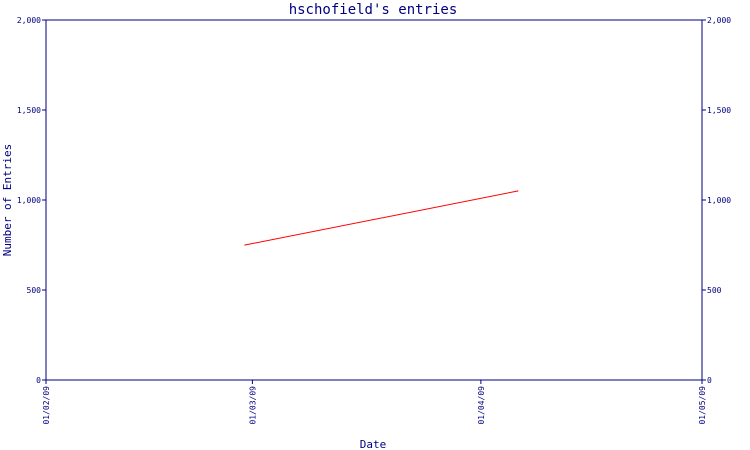 The height and width of the screenshot is (450, 750). Describe the element at coordinates (373, 10) in the screenshot. I see `chart-title: hschofield's entries` at that location.